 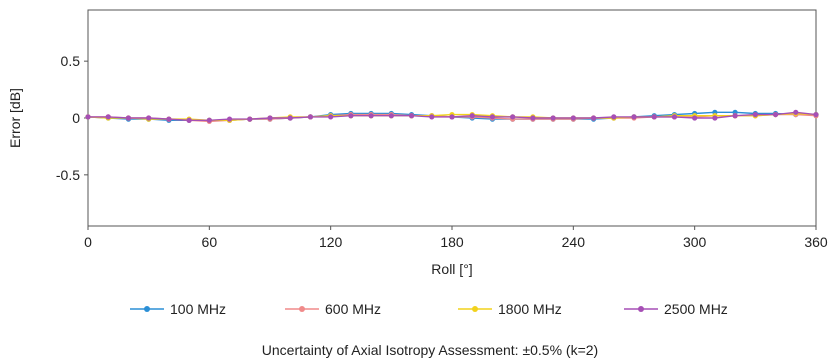 What do you see at coordinates (88, 242) in the screenshot?
I see `x-tick-label: 0` at bounding box center [88, 242].